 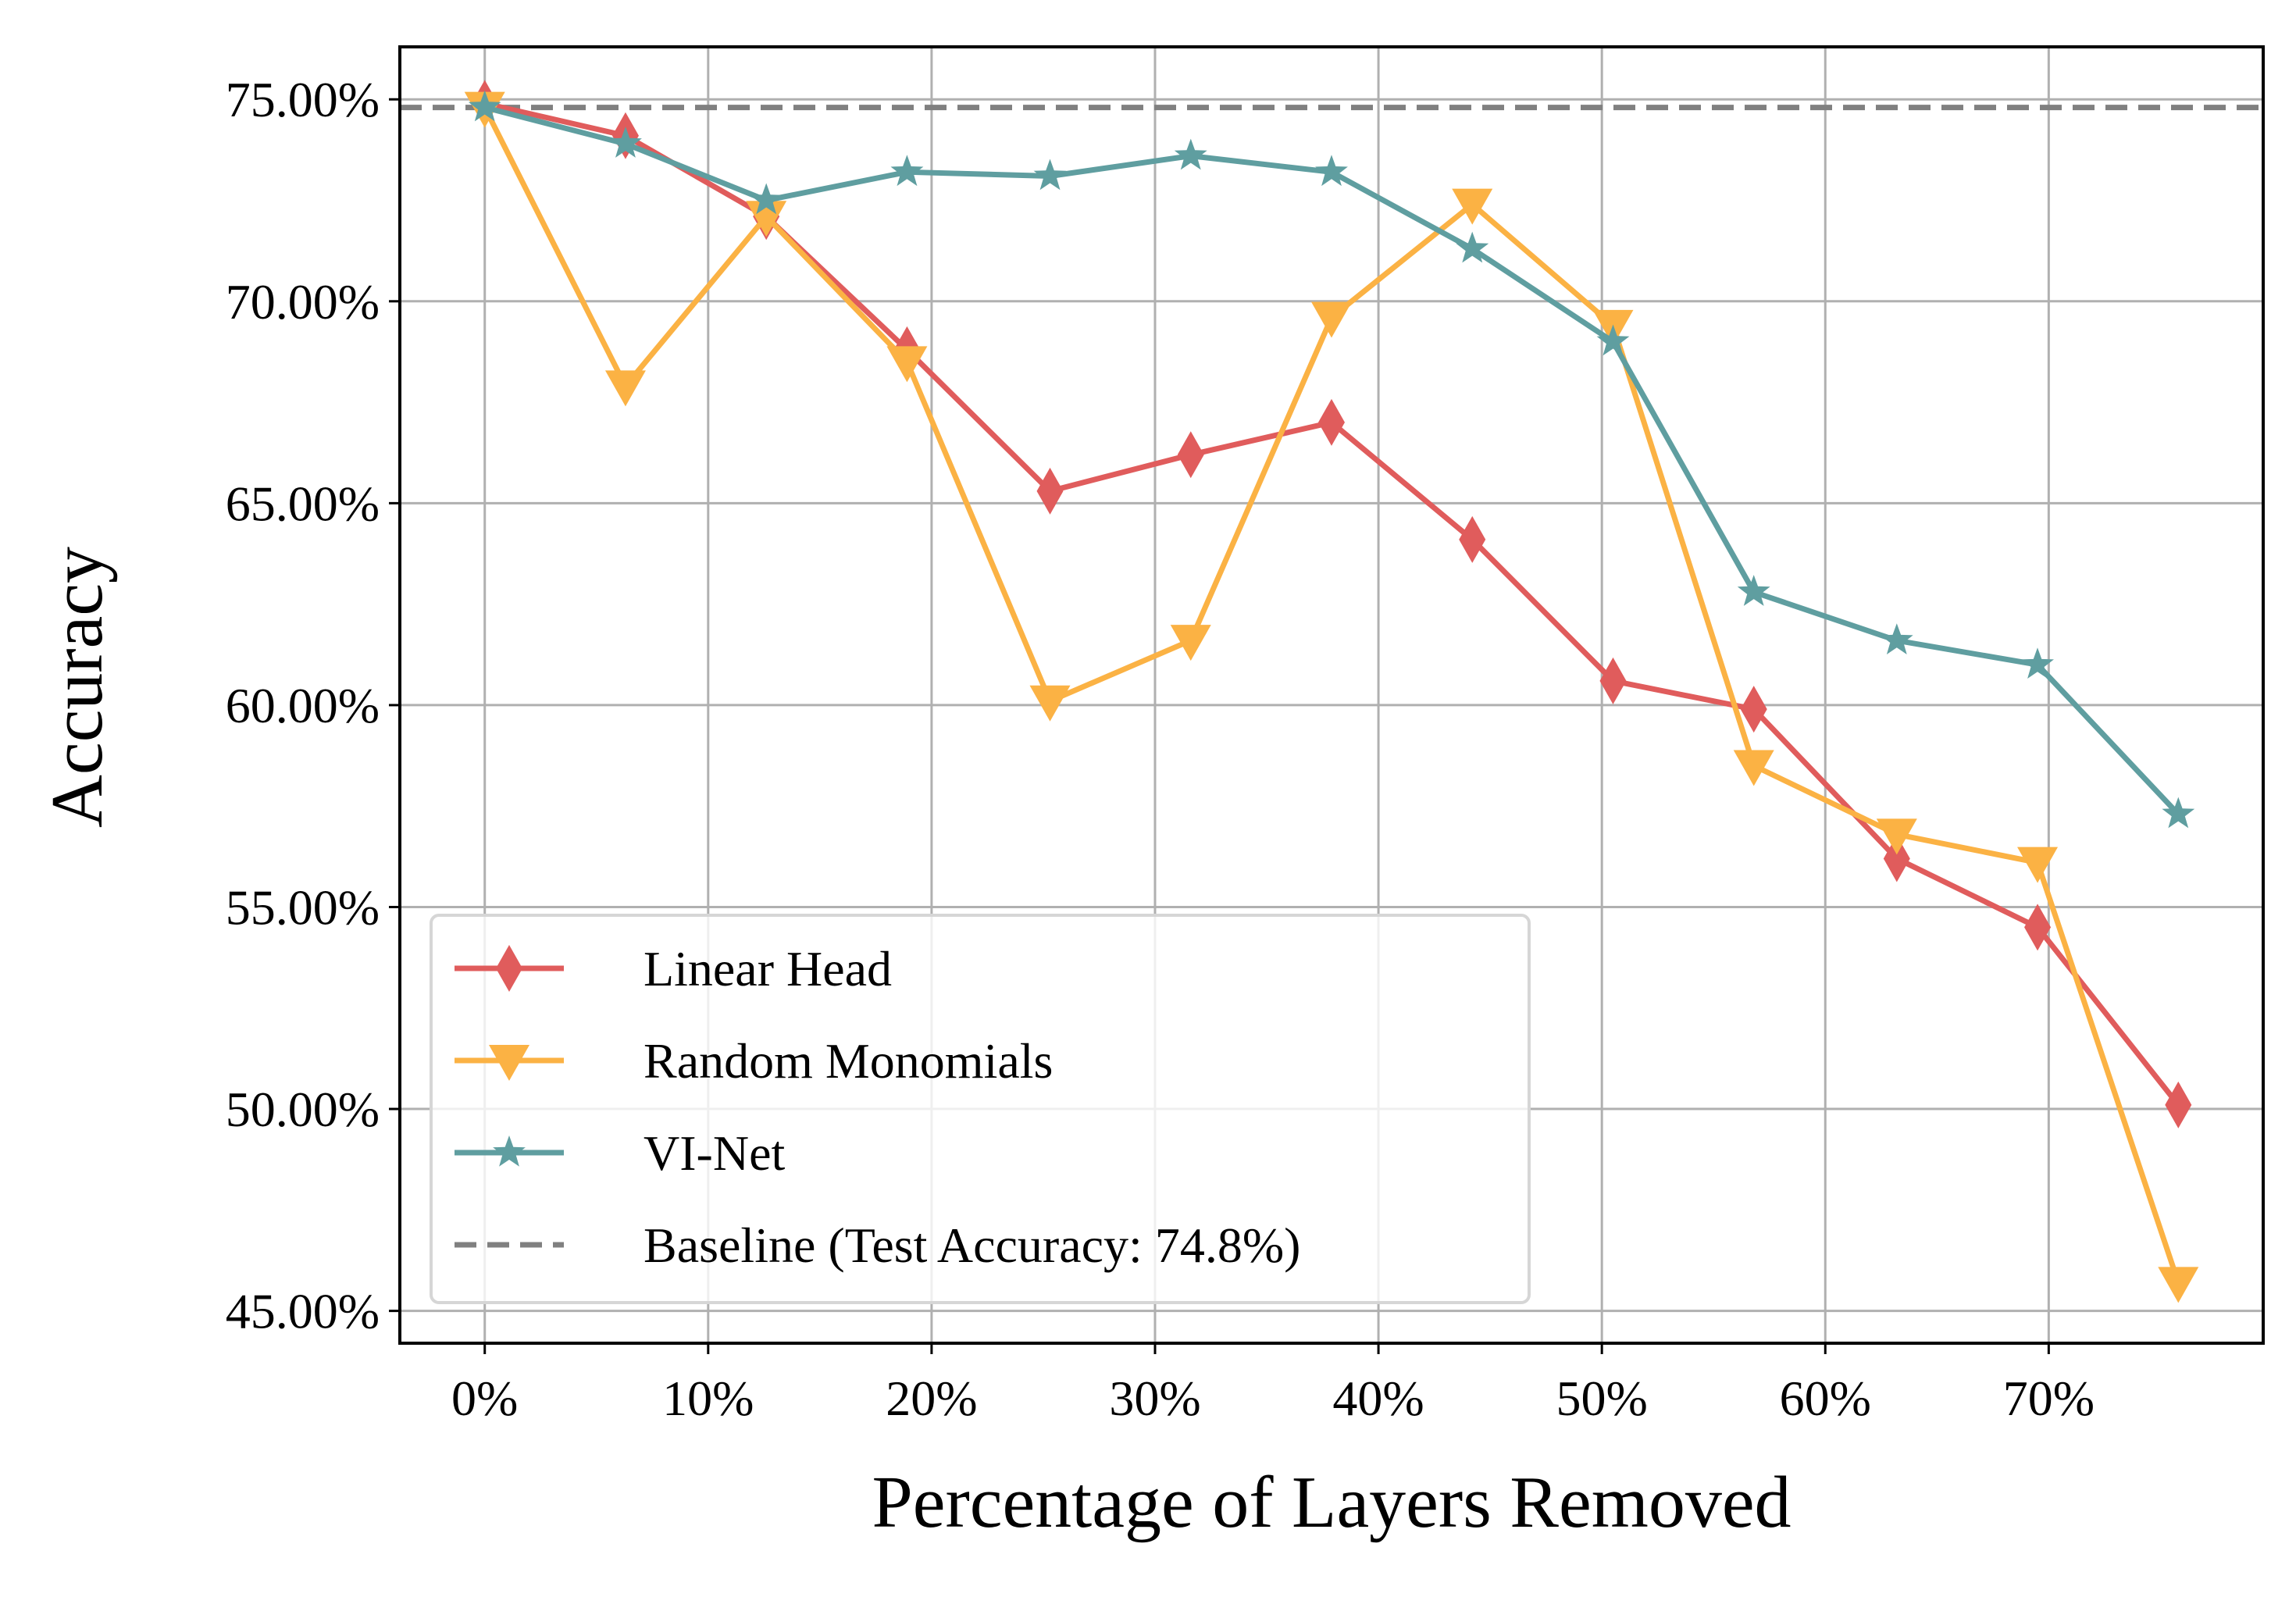 What do you see at coordinates (1273, 1384) in the screenshot?
I see `x-axis: 0% 10% 20% 30% 40% 50% 60% 70%` at bounding box center [1273, 1384].